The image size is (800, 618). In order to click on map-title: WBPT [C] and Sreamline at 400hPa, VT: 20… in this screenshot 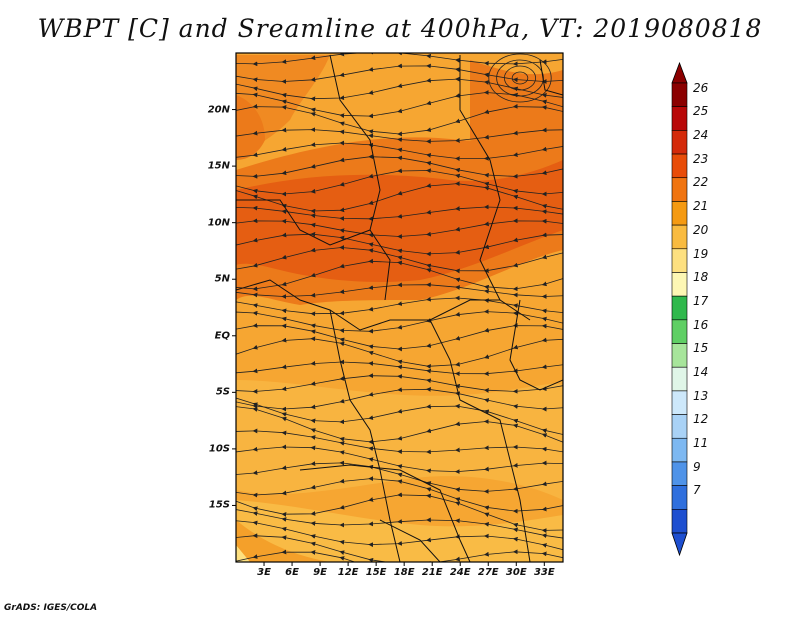, I will do `click(400, 28)`.